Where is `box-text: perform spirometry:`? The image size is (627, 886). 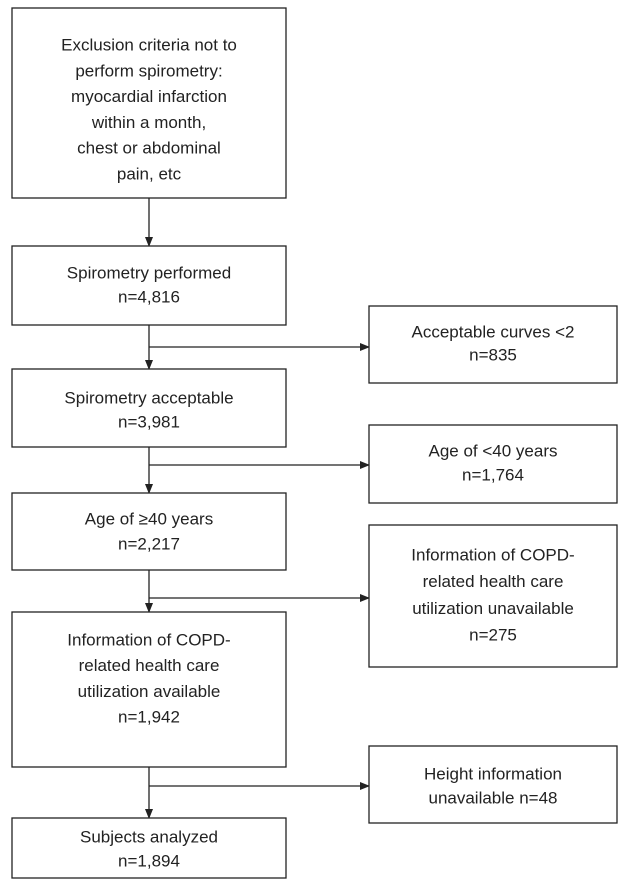
box-text: perform spirometry: is located at coordinates (148, 70).